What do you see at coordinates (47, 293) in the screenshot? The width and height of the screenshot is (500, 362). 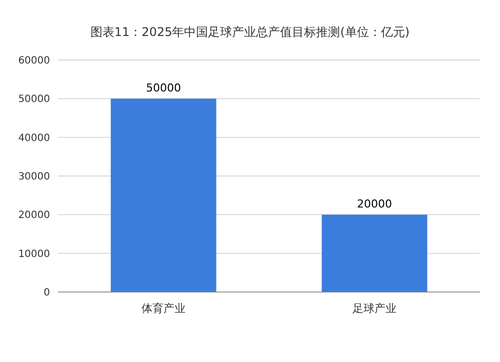 I see `y-tick-label: 0` at bounding box center [47, 293].